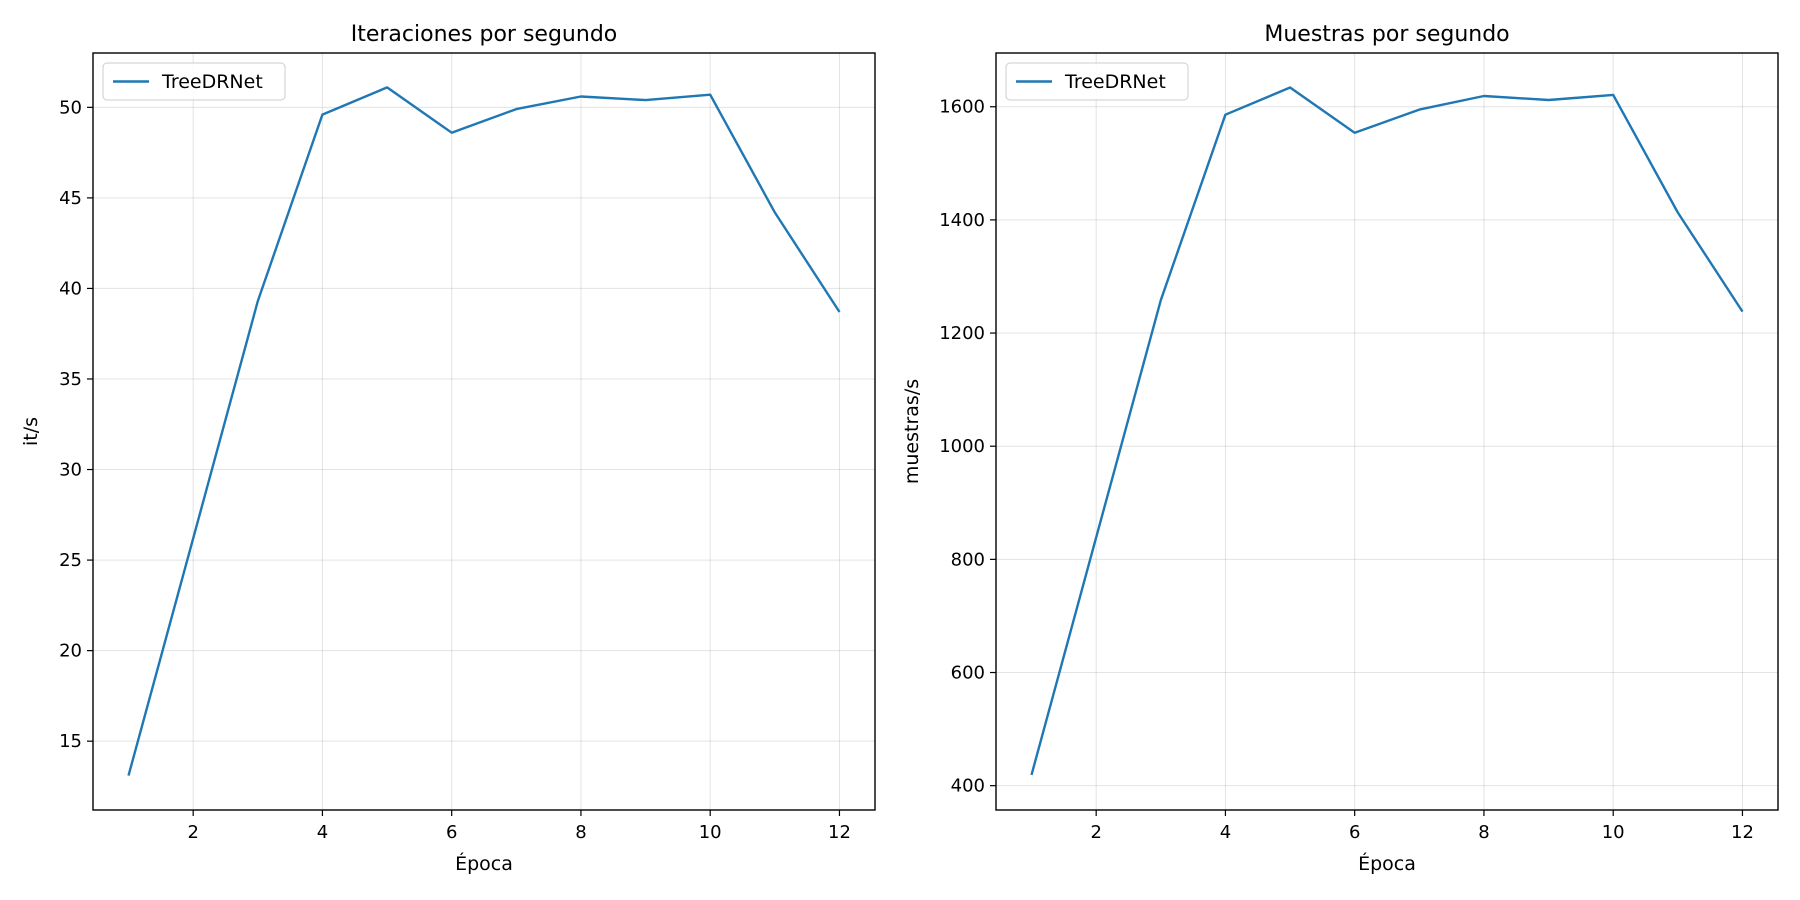 The image size is (1800, 900). What do you see at coordinates (70, 379) in the screenshot?
I see `y-tick-label: 35` at bounding box center [70, 379].